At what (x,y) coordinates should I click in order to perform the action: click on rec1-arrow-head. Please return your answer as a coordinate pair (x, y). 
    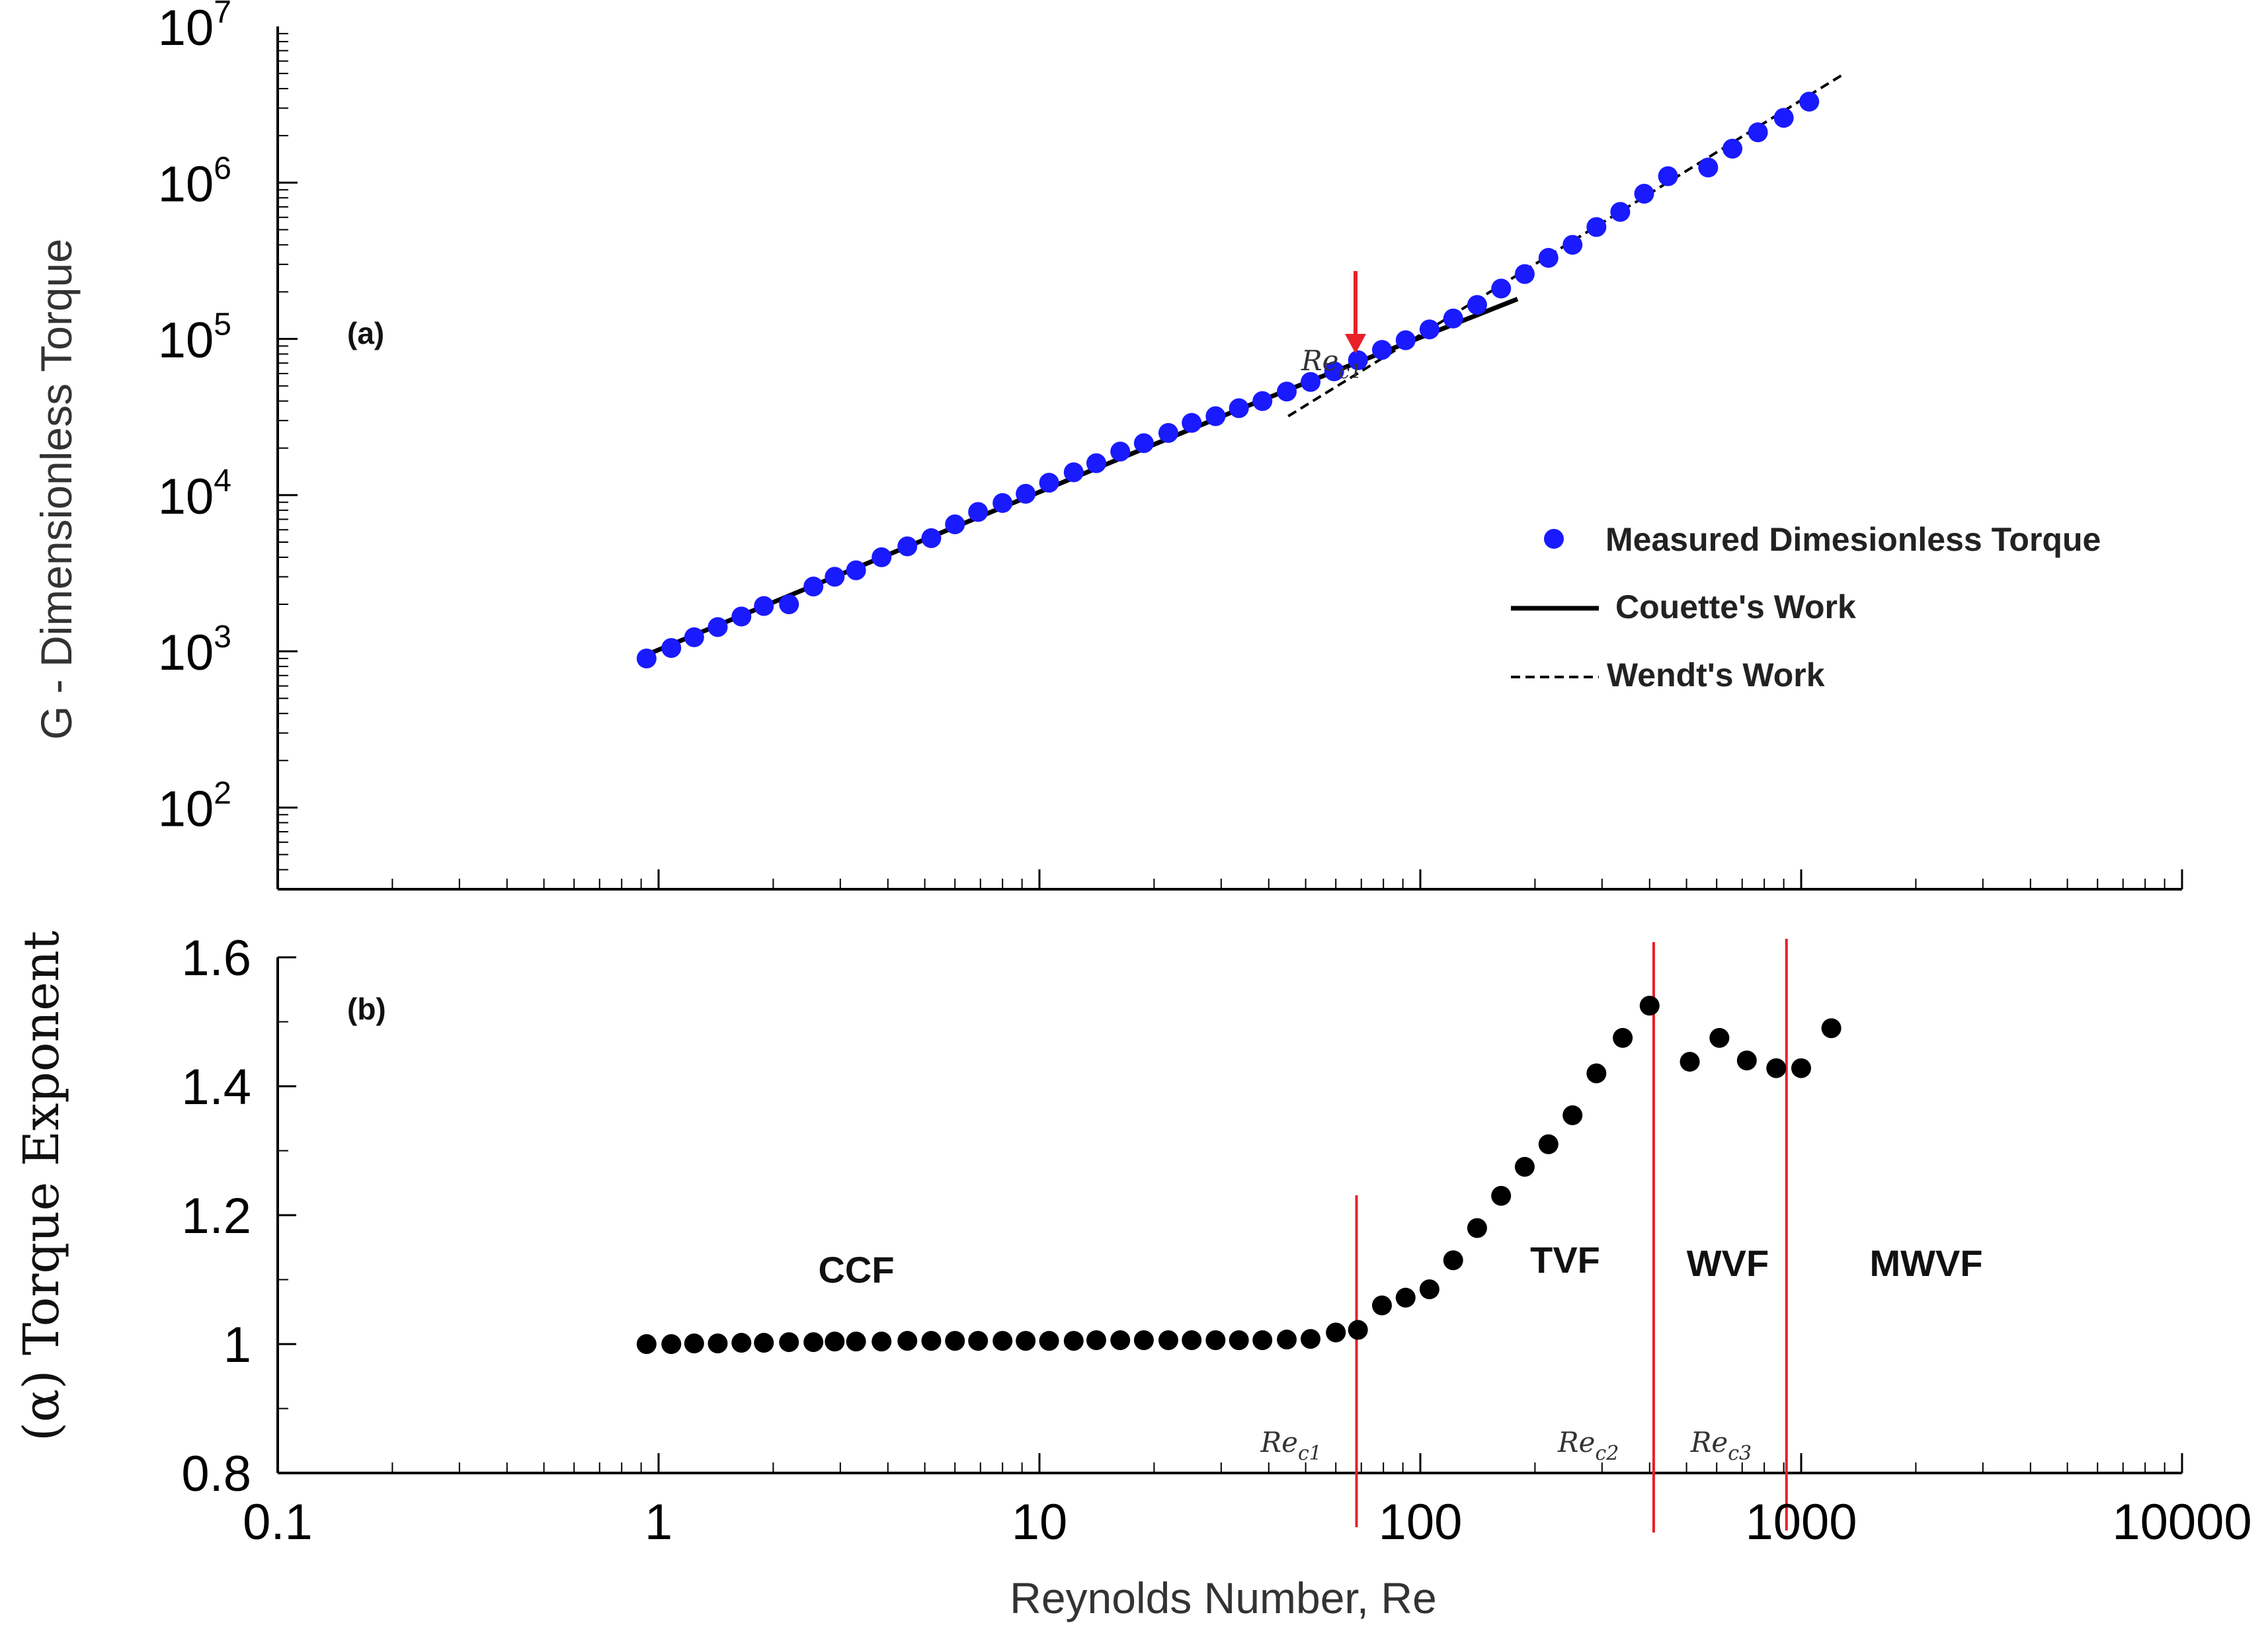
    Looking at the image, I should click on (1356, 344).